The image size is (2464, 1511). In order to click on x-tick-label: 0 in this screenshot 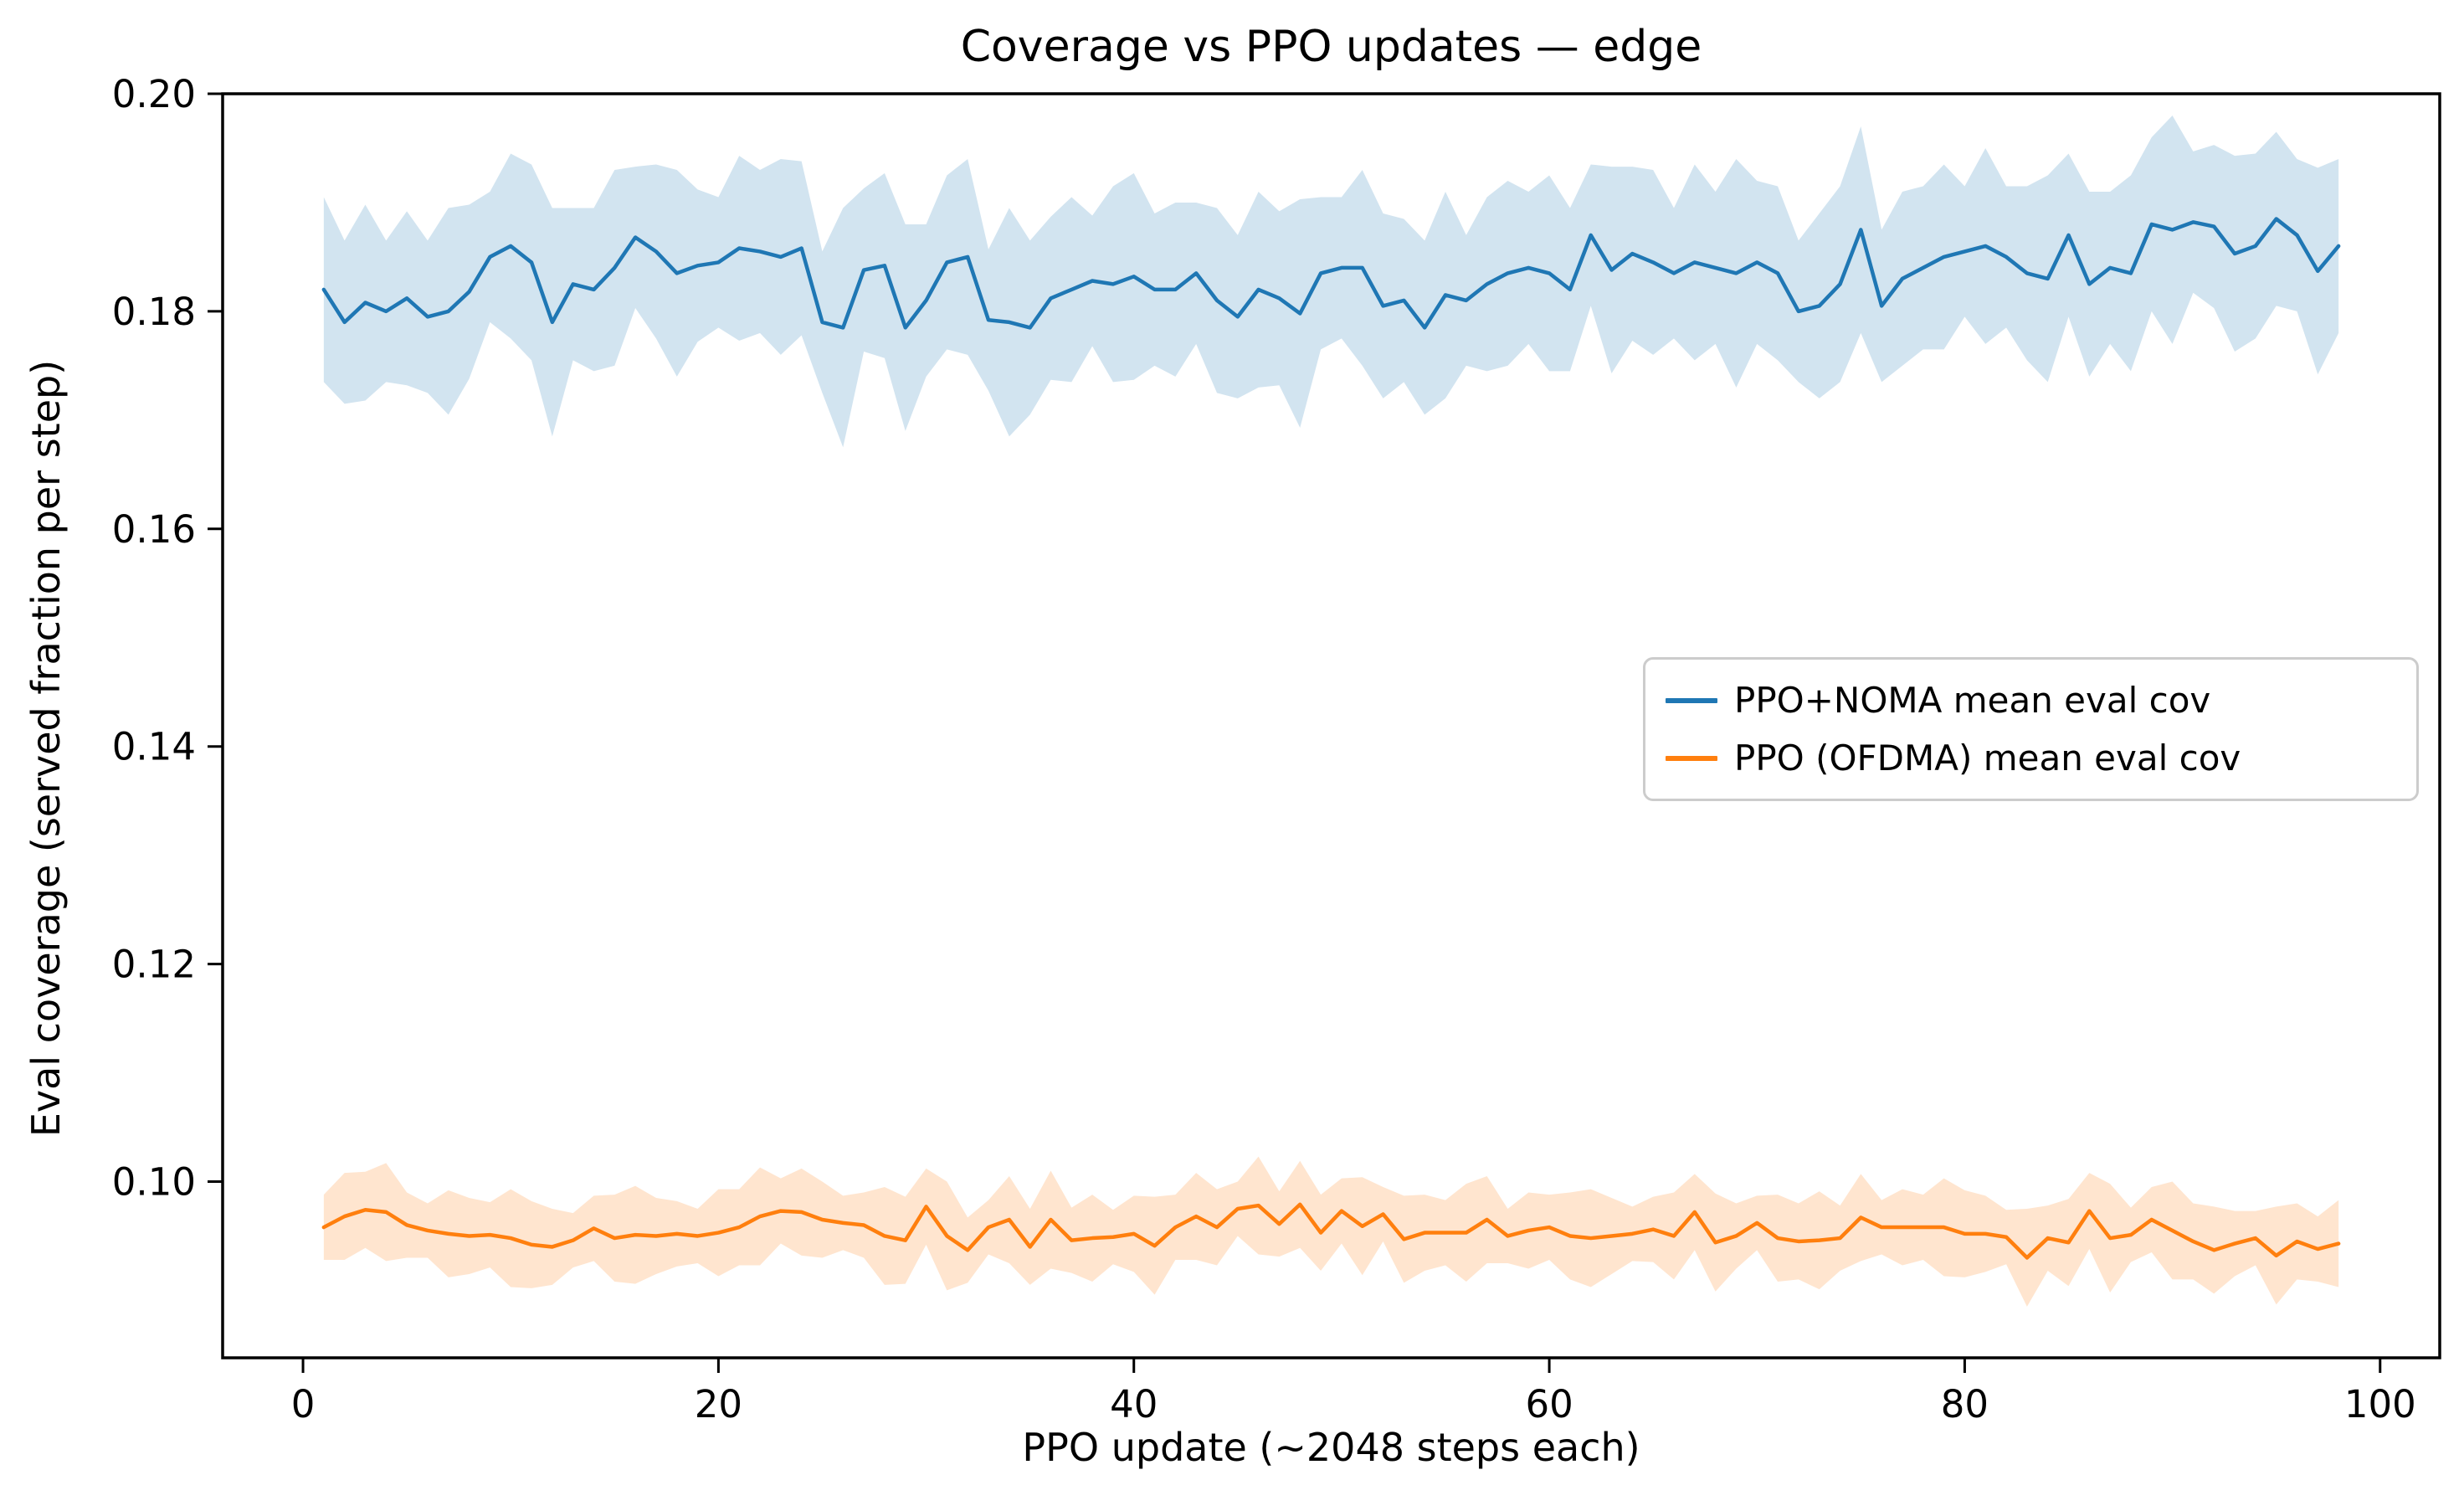, I will do `click(303, 1404)`.